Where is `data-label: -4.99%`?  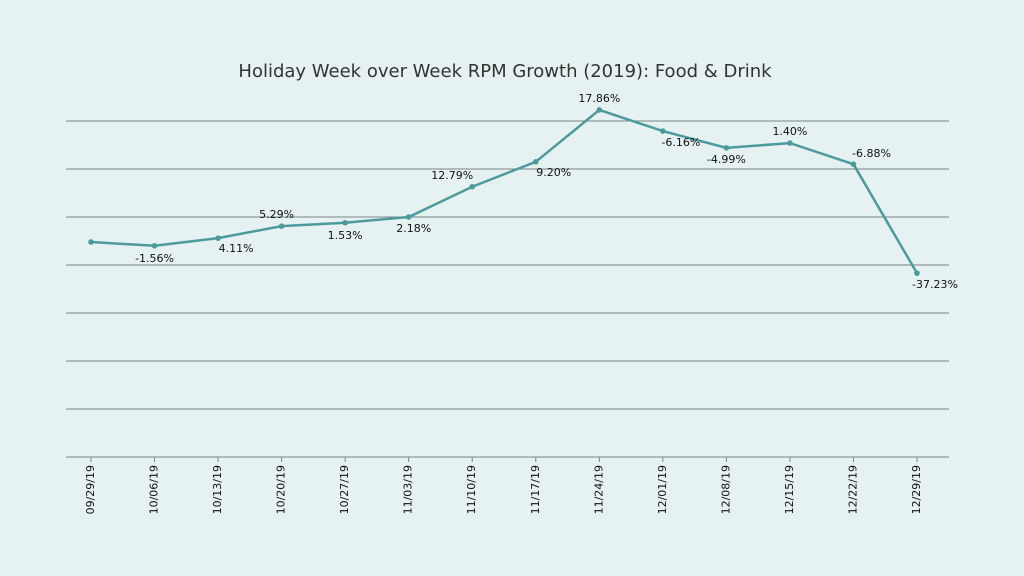
data-label: -4.99% is located at coordinates (726, 159).